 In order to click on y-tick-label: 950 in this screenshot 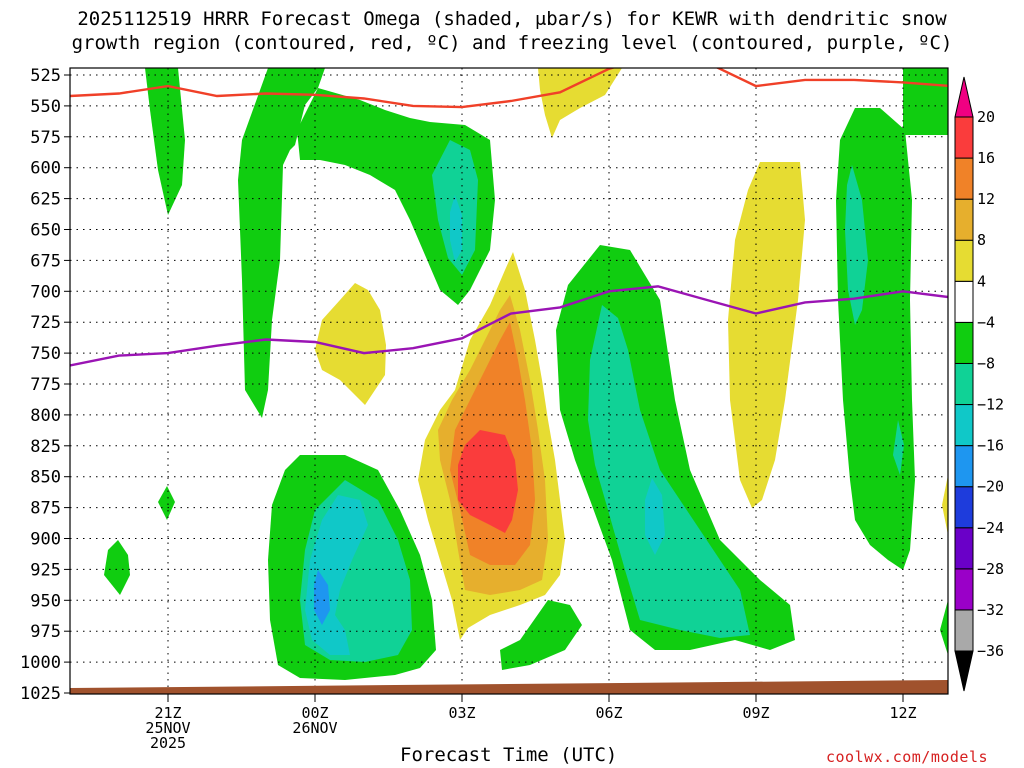, I will do `click(45, 601)`.